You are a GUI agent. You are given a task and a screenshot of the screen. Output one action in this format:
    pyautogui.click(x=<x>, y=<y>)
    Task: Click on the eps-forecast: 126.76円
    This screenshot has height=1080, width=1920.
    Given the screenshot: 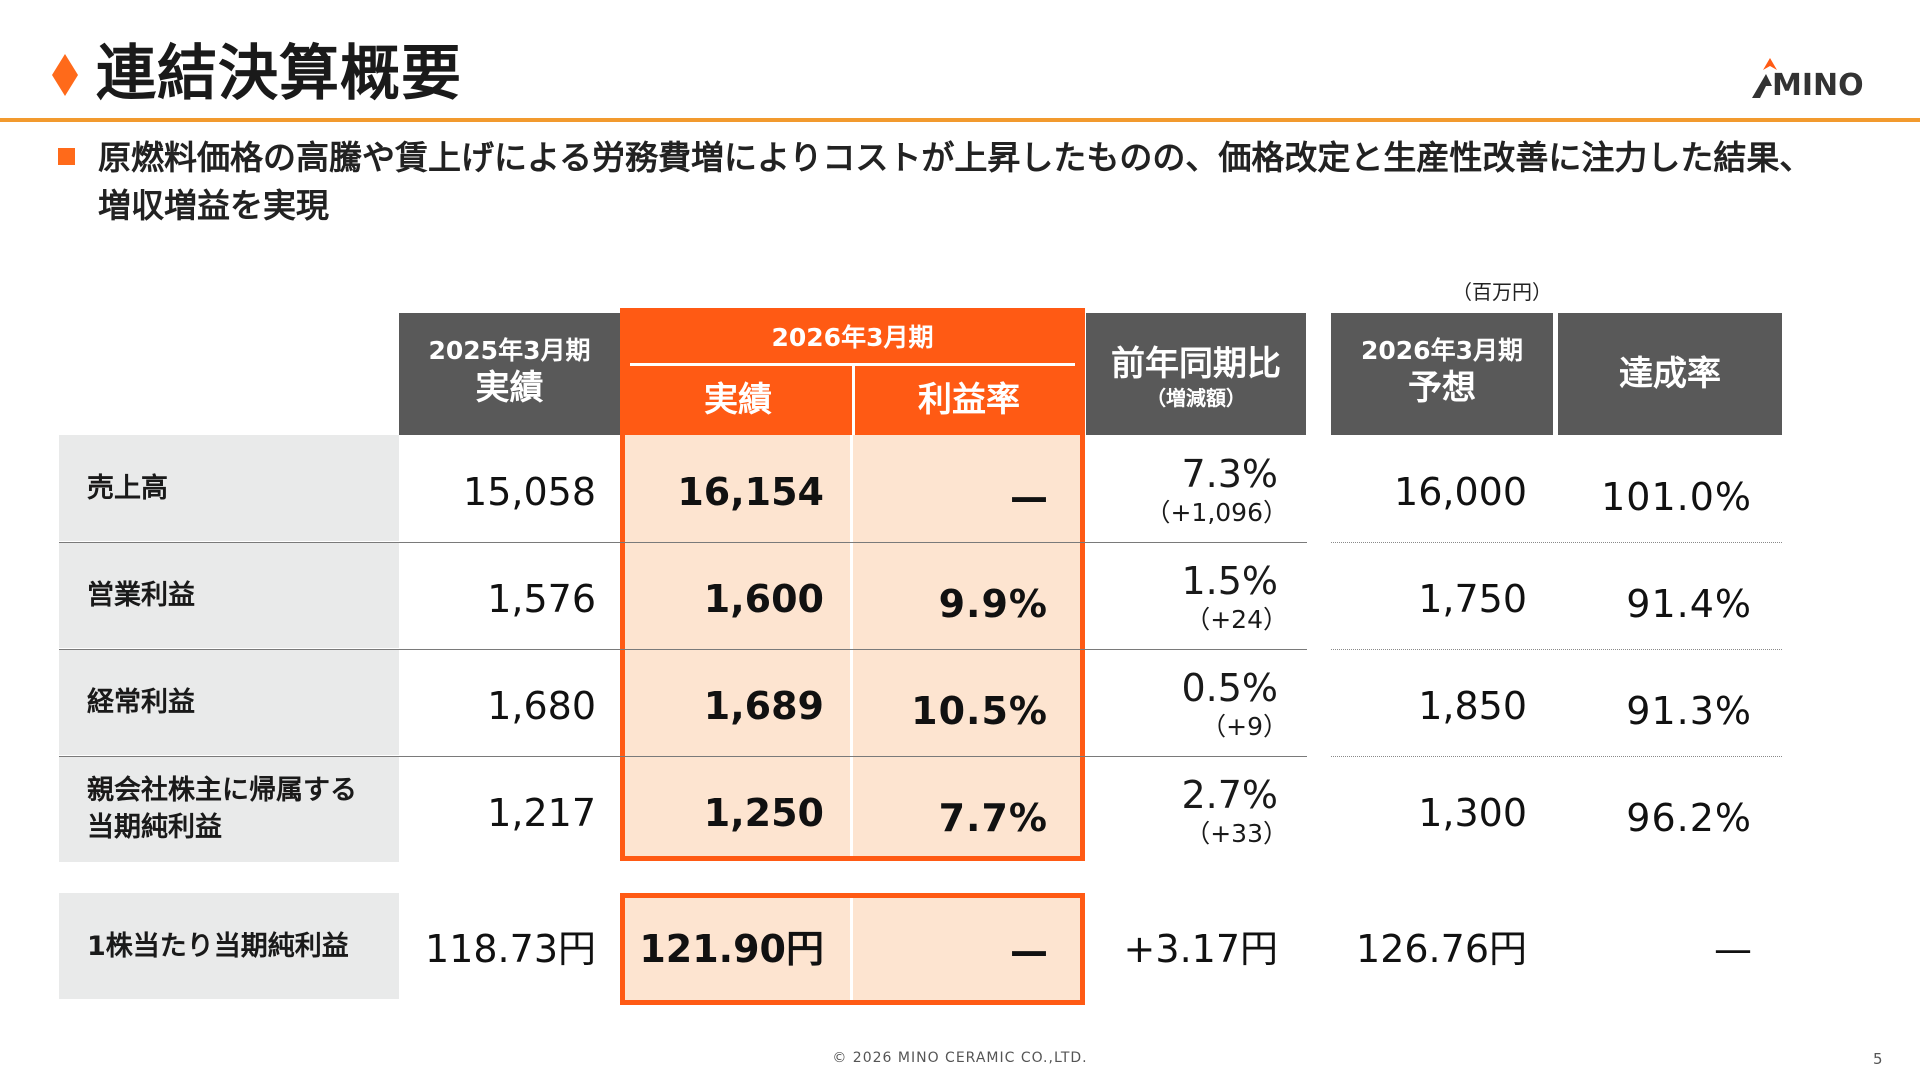 What is the action you would take?
    pyautogui.click(x=1441, y=949)
    